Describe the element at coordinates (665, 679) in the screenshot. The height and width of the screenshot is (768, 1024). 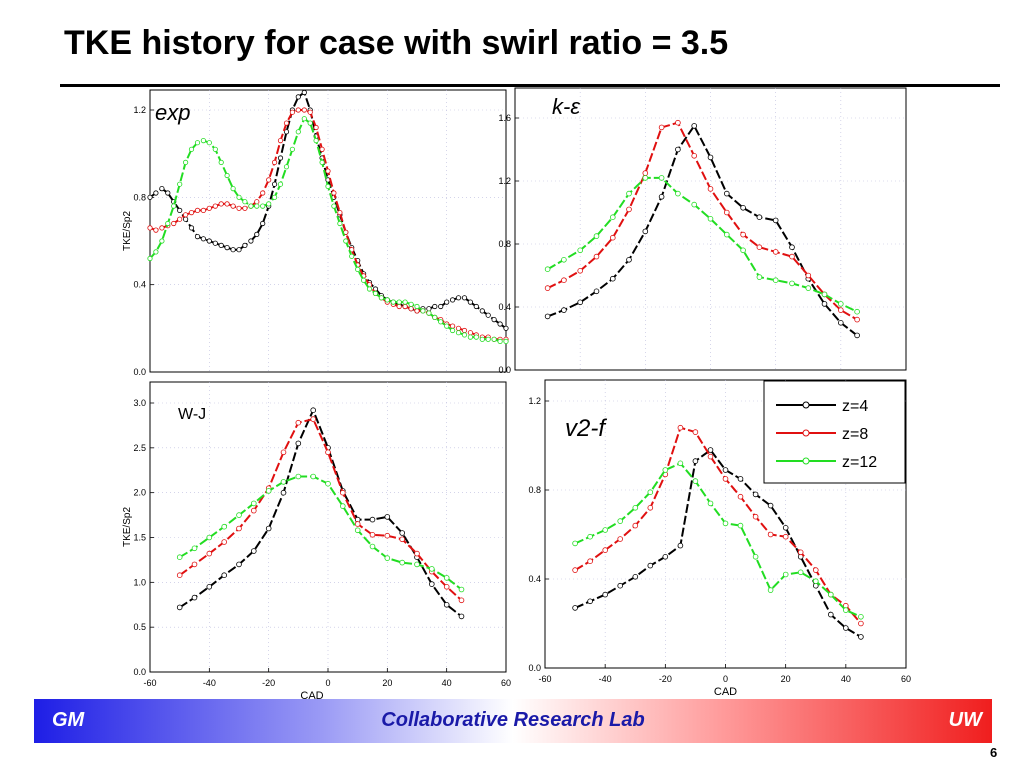
I see `x-tick-label: -20` at that location.